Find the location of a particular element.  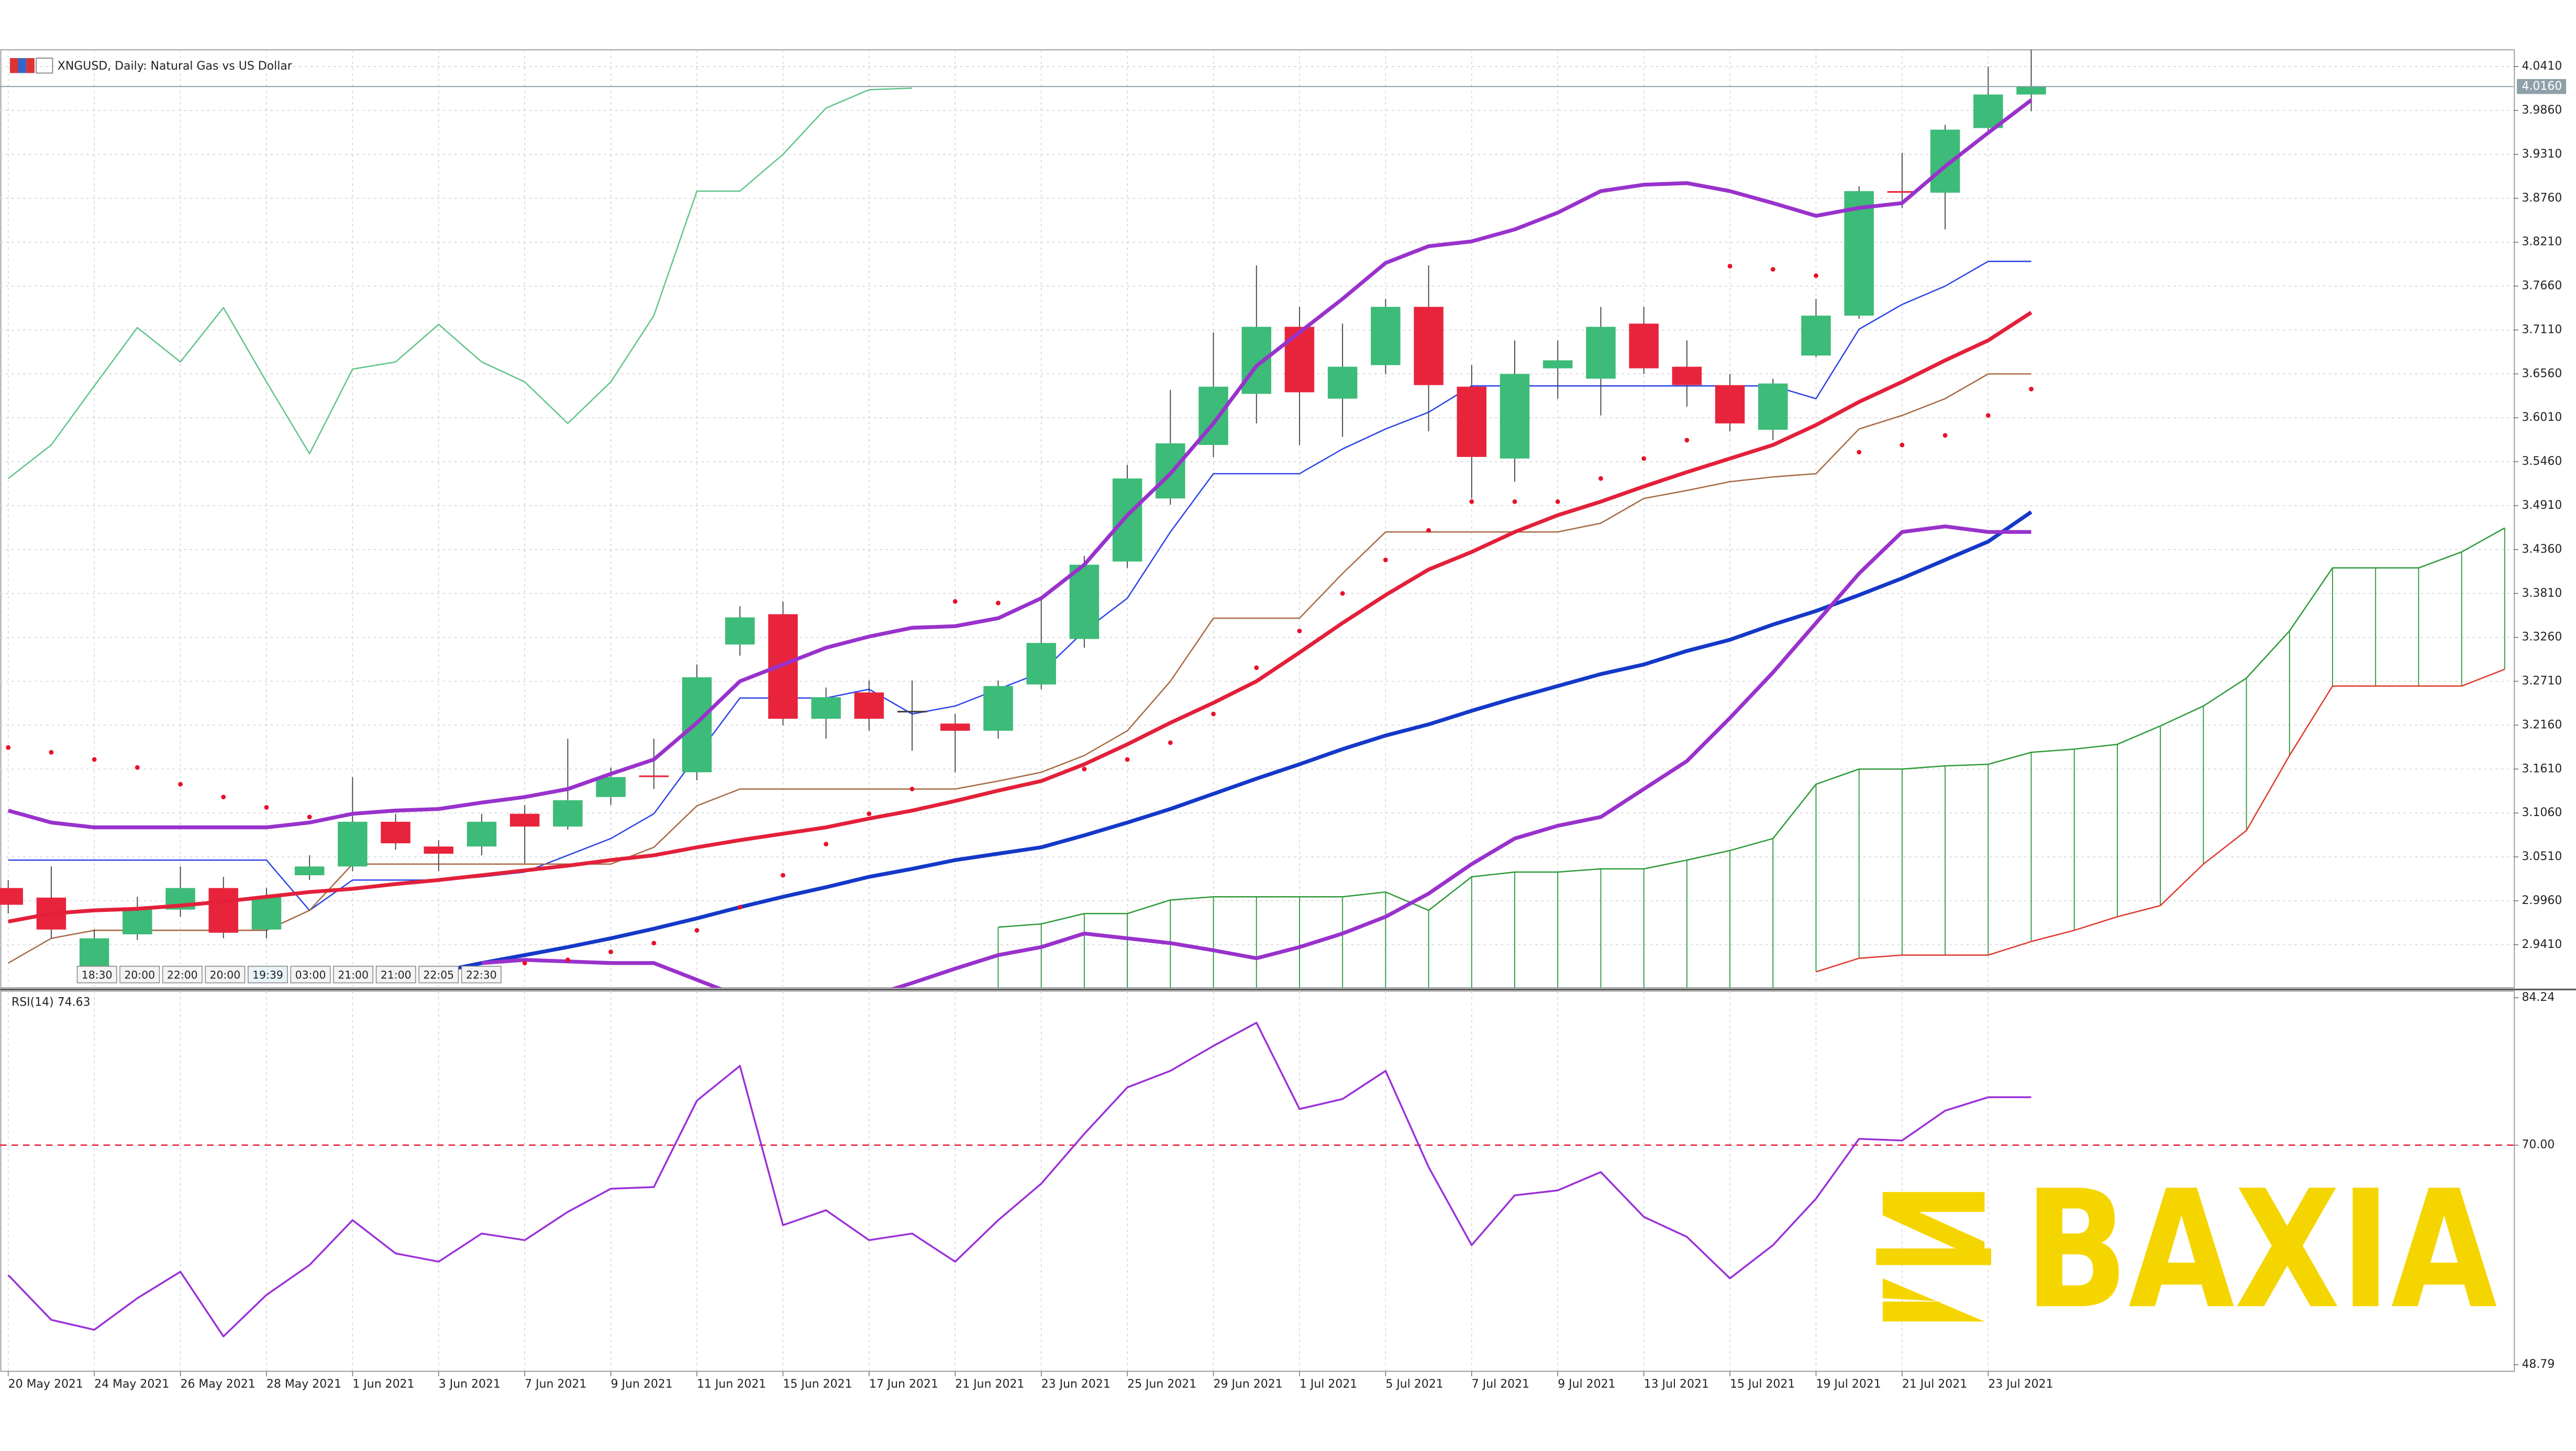

y-tick-label: 3.2710 is located at coordinates (2542, 681).